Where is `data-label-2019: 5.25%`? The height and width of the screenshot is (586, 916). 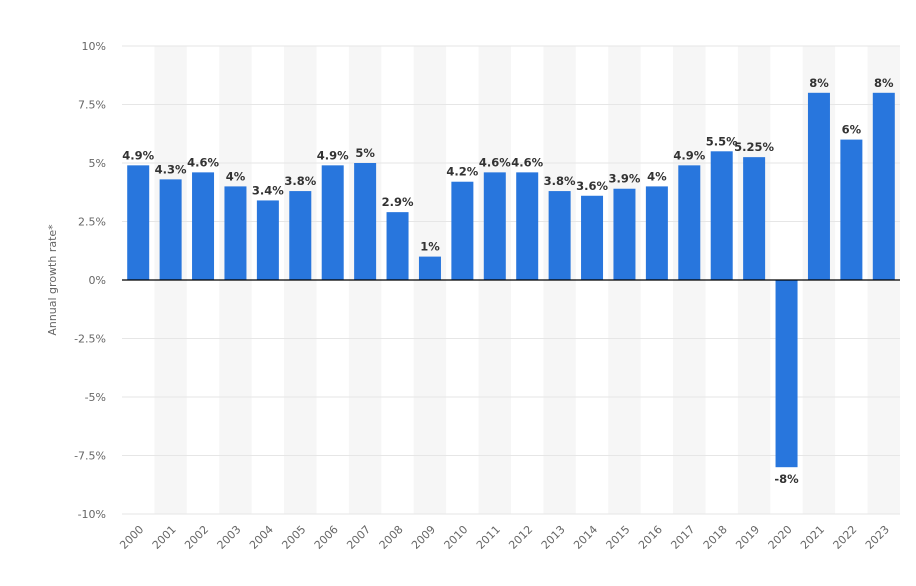
data-label-2019: 5.25% is located at coordinates (754, 147).